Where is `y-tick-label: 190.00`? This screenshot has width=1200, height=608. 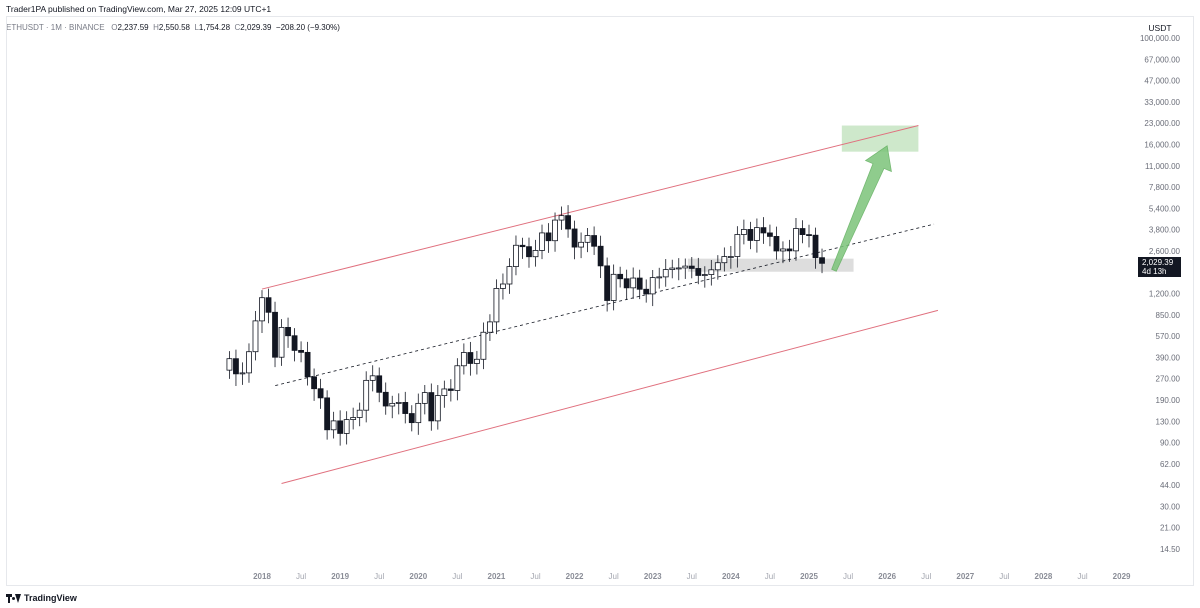
y-tick-label: 190.00 is located at coordinates (1168, 400).